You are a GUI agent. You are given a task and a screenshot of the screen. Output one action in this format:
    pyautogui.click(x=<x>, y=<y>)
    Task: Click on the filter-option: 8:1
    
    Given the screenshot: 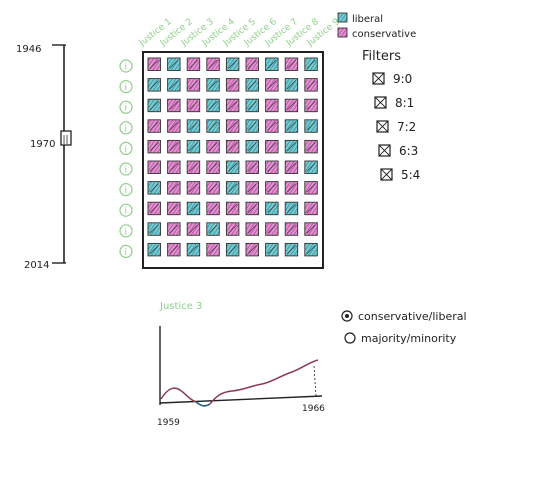 What is the action you would take?
    pyautogui.click(x=394, y=103)
    